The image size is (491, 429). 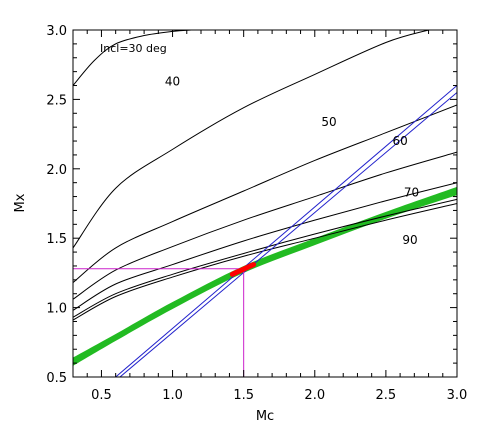 What do you see at coordinates (101, 395) in the screenshot?
I see `x-tick-label: 0.5` at bounding box center [101, 395].